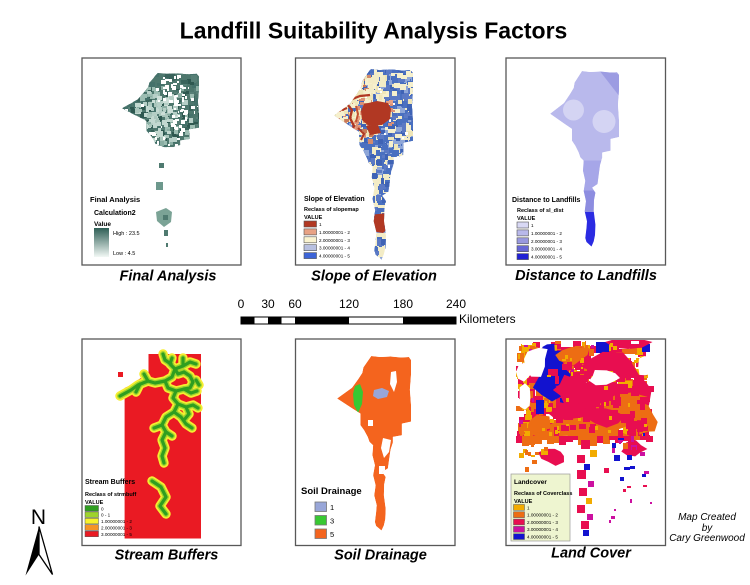 The height and width of the screenshot is (585, 750). What do you see at coordinates (332, 534) in the screenshot?
I see `svg-text: 5` at bounding box center [332, 534].